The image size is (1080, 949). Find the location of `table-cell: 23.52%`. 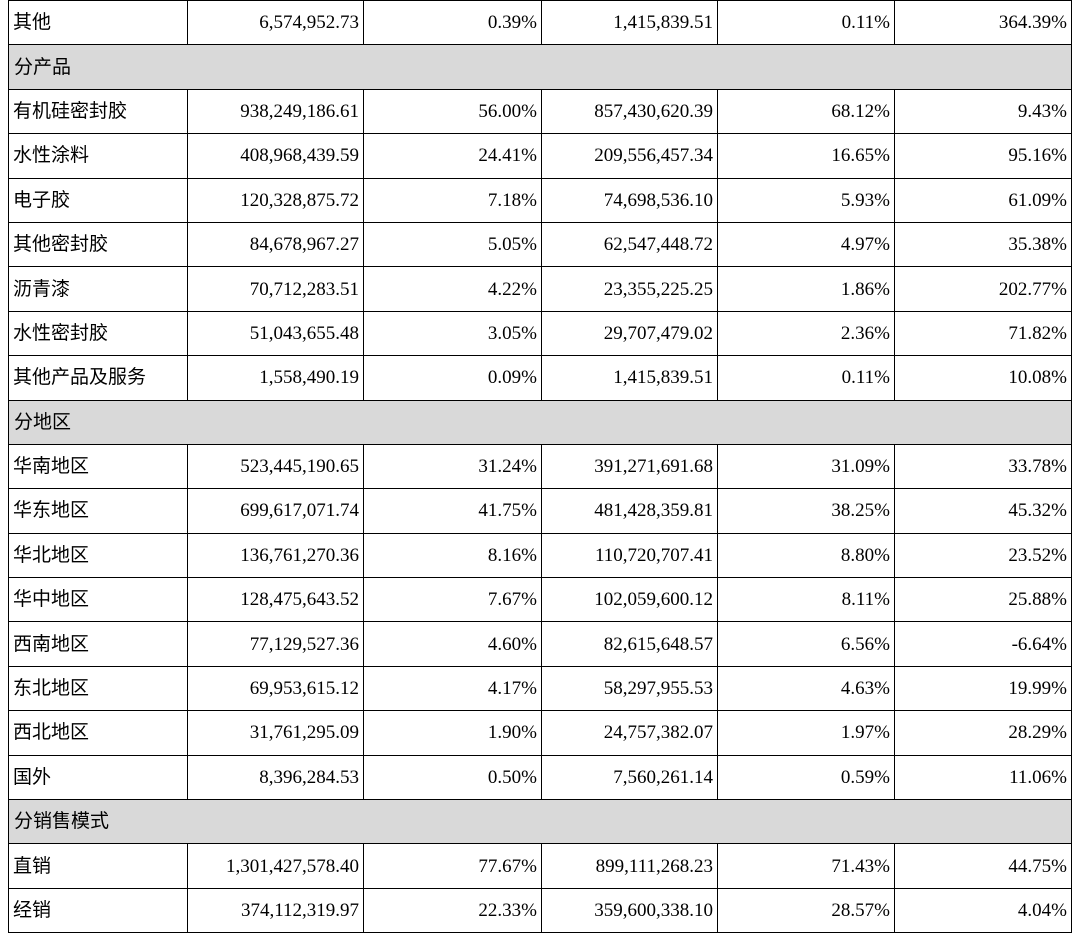

table-cell: 23.52% is located at coordinates (983, 555).